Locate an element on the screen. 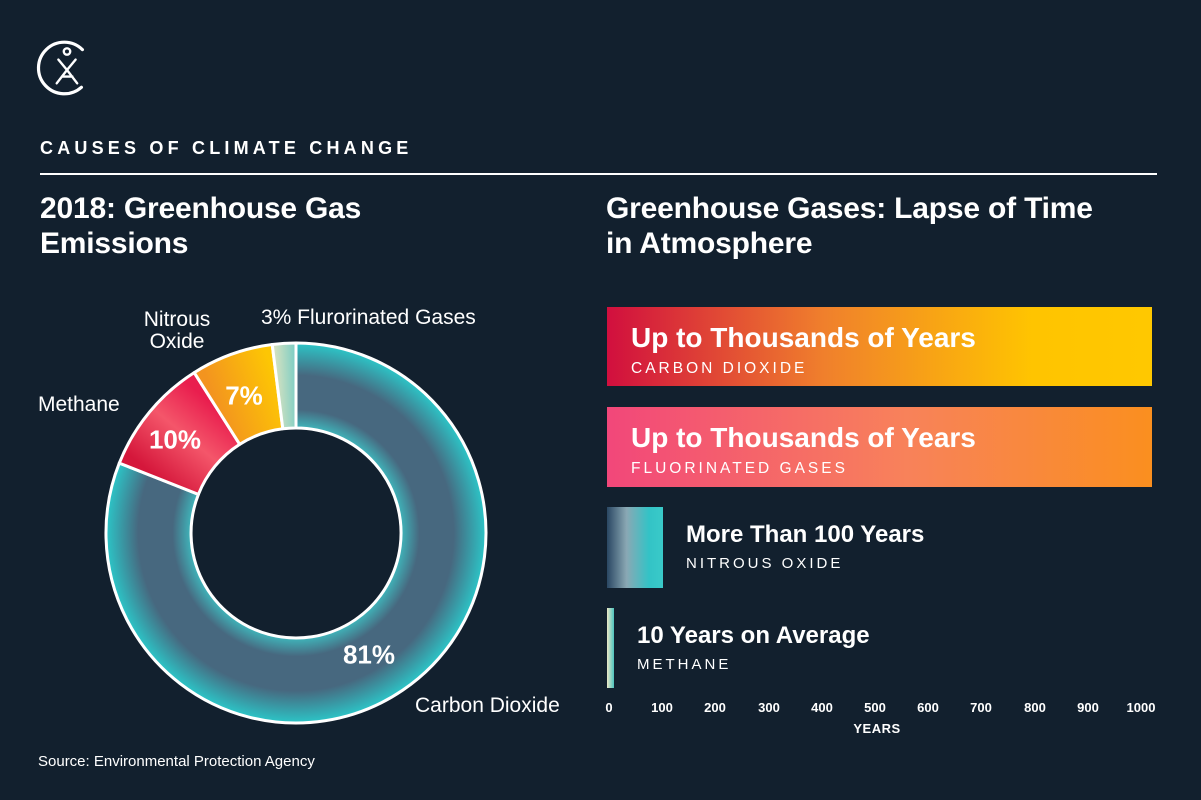 This screenshot has width=1201, height=800. axis-title: YEARS is located at coordinates (877, 728).